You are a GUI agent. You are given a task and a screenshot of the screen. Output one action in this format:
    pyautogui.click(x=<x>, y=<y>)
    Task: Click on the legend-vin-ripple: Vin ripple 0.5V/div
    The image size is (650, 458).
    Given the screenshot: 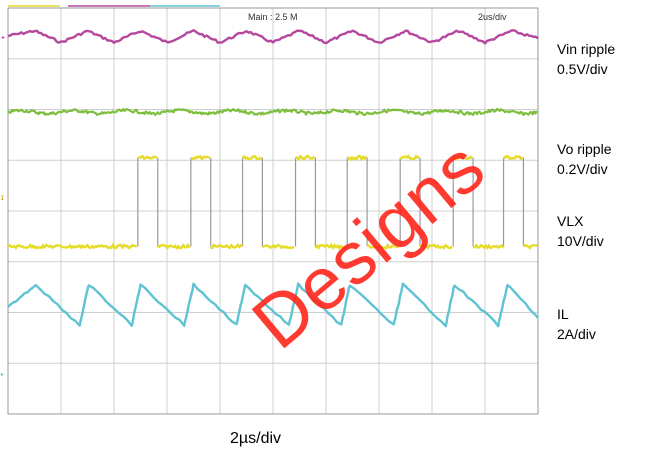 What is the action you would take?
    pyautogui.click(x=586, y=59)
    